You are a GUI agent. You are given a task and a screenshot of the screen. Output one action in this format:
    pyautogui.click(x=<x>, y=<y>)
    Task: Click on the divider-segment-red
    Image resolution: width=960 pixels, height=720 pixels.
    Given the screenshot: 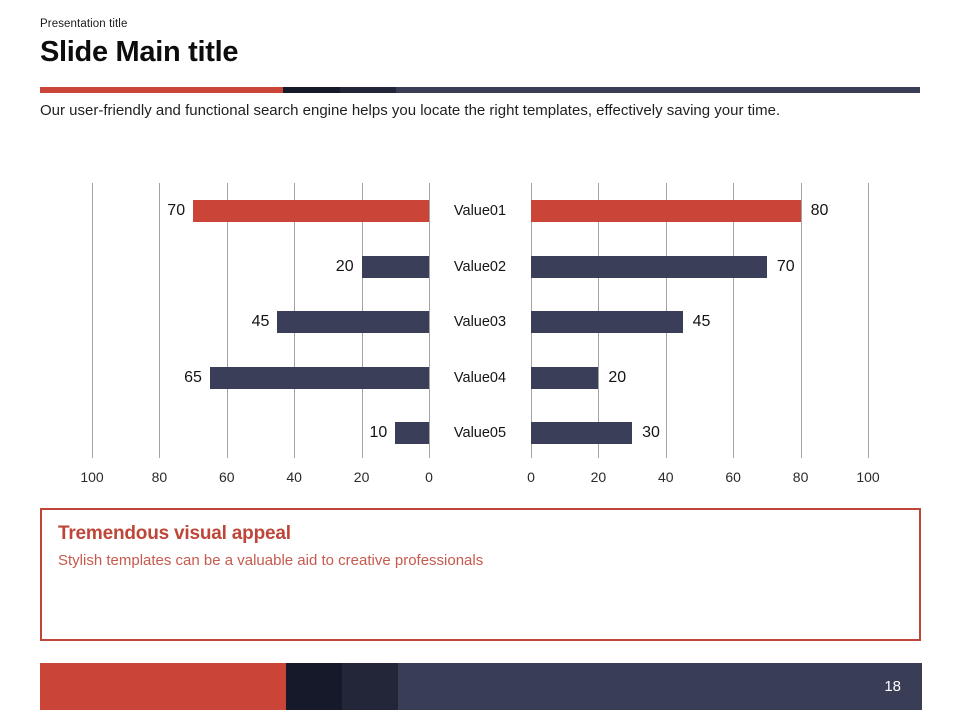 What is the action you would take?
    pyautogui.click(x=161, y=90)
    